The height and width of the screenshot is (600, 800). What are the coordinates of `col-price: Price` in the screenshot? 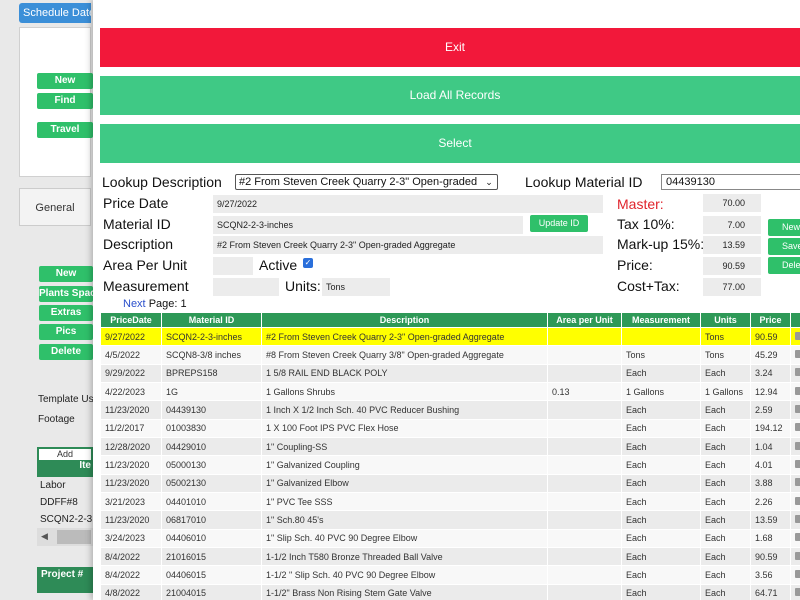 It's located at (770, 320).